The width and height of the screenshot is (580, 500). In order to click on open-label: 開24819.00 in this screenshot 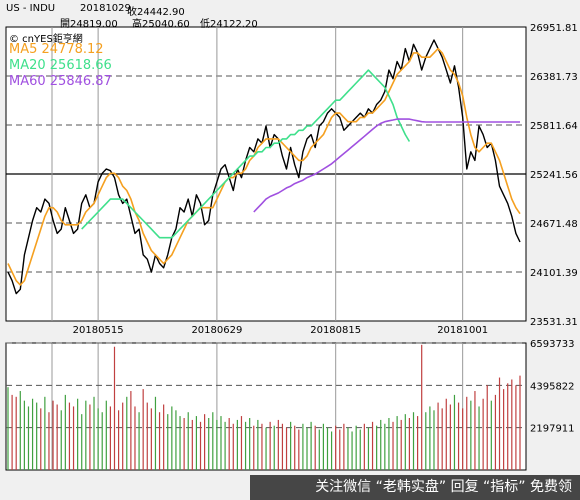, I will do `click(89, 24)`.